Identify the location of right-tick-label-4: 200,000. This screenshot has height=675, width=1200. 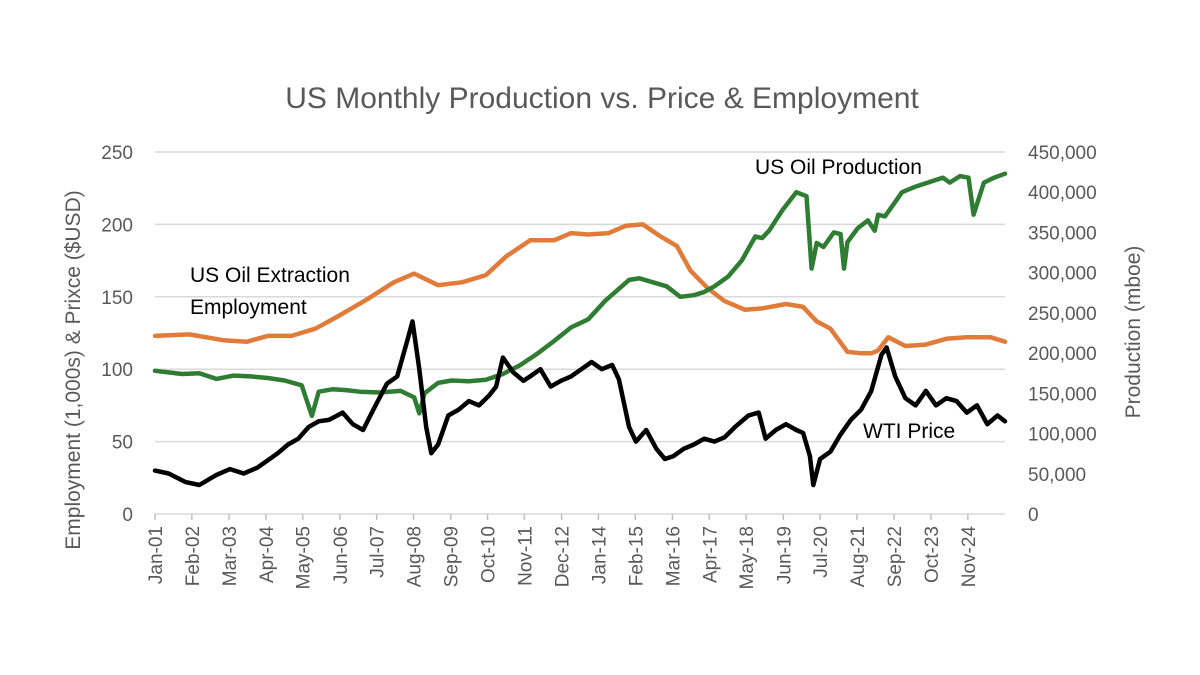
(1062, 354).